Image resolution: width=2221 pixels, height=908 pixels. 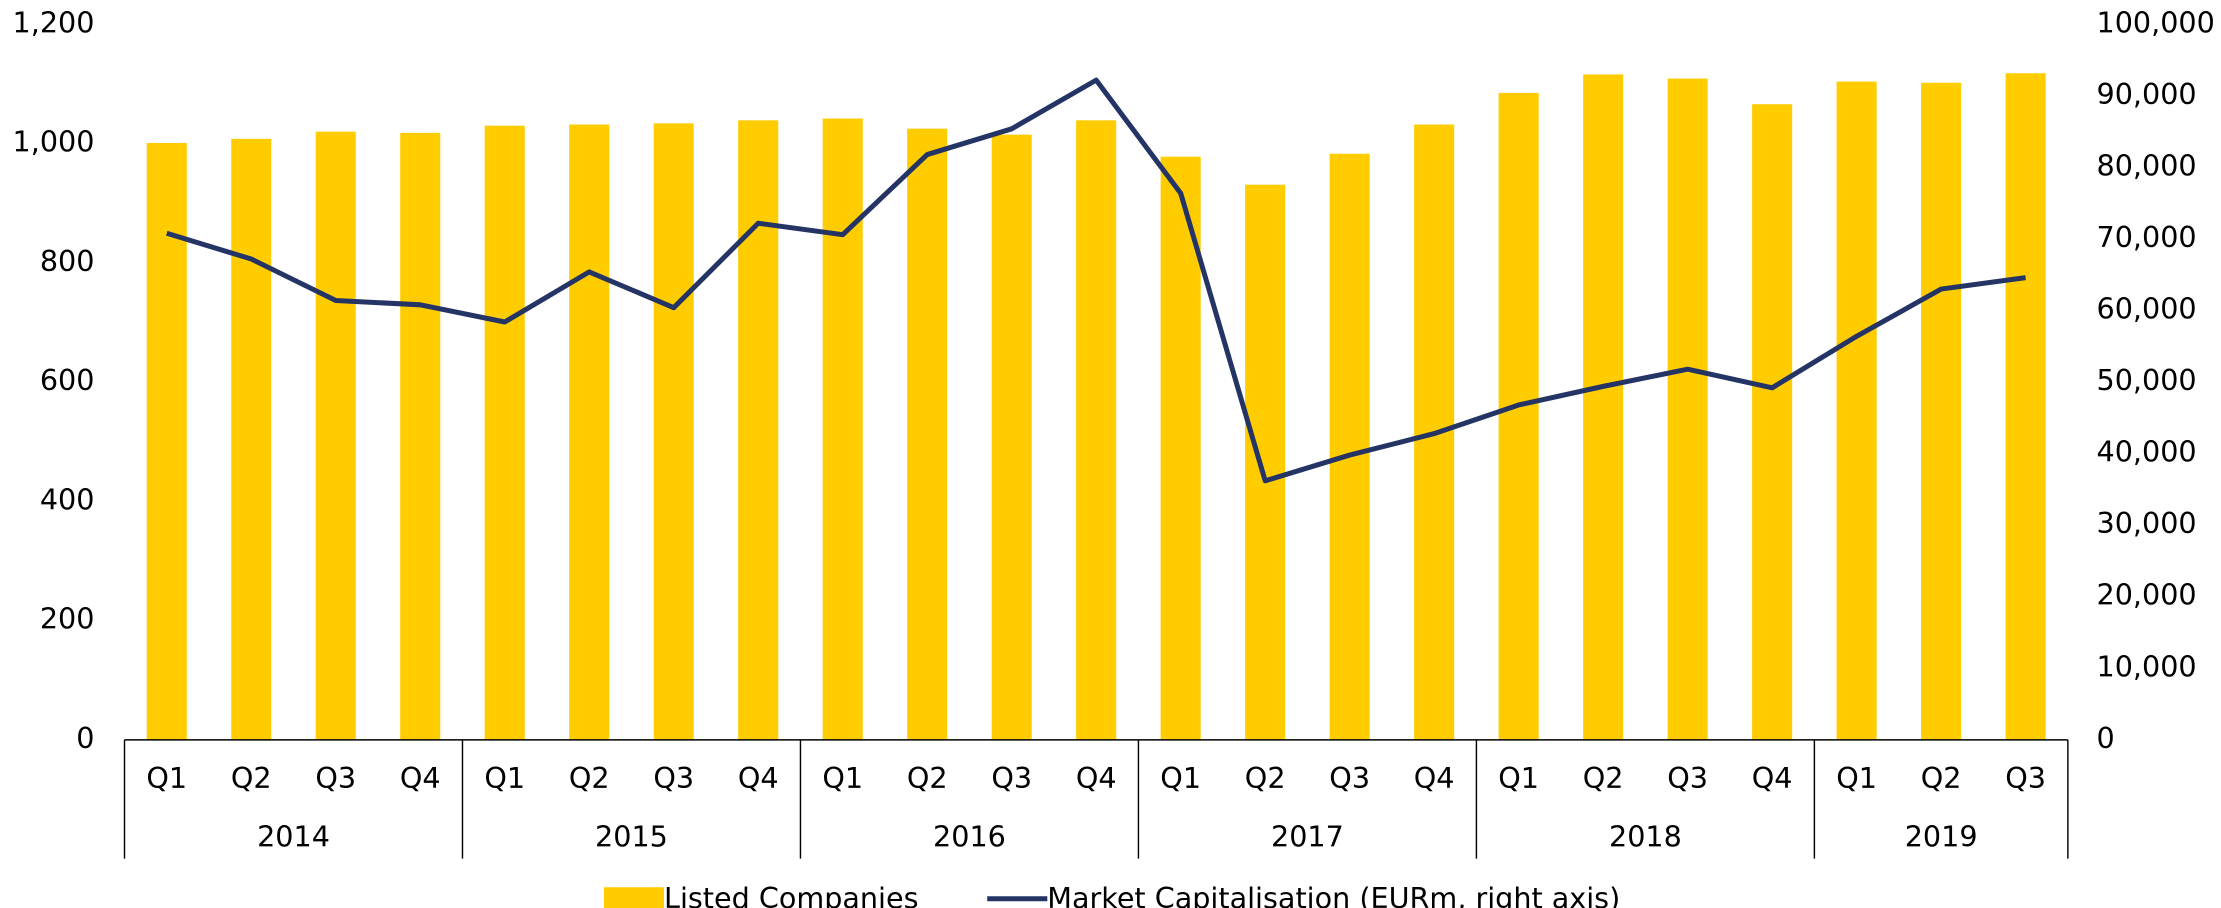 I want to click on y2-tick-label: 40,000, so click(x=2146, y=452).